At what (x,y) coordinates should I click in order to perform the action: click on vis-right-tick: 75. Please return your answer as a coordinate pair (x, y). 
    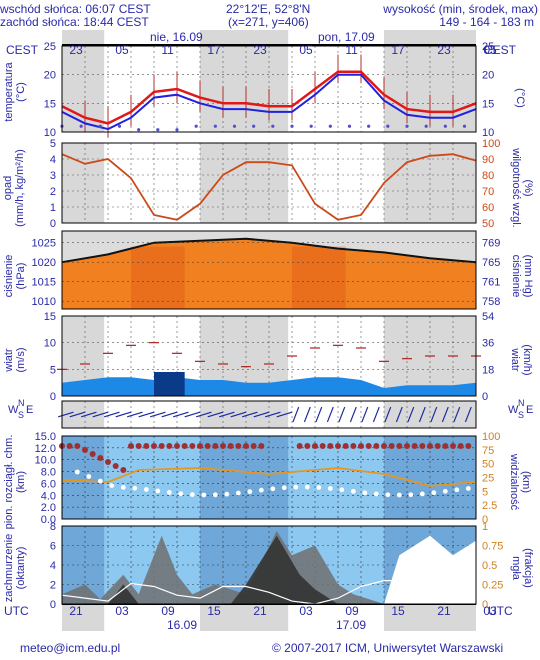
    Looking at the image, I should click on (488, 451).